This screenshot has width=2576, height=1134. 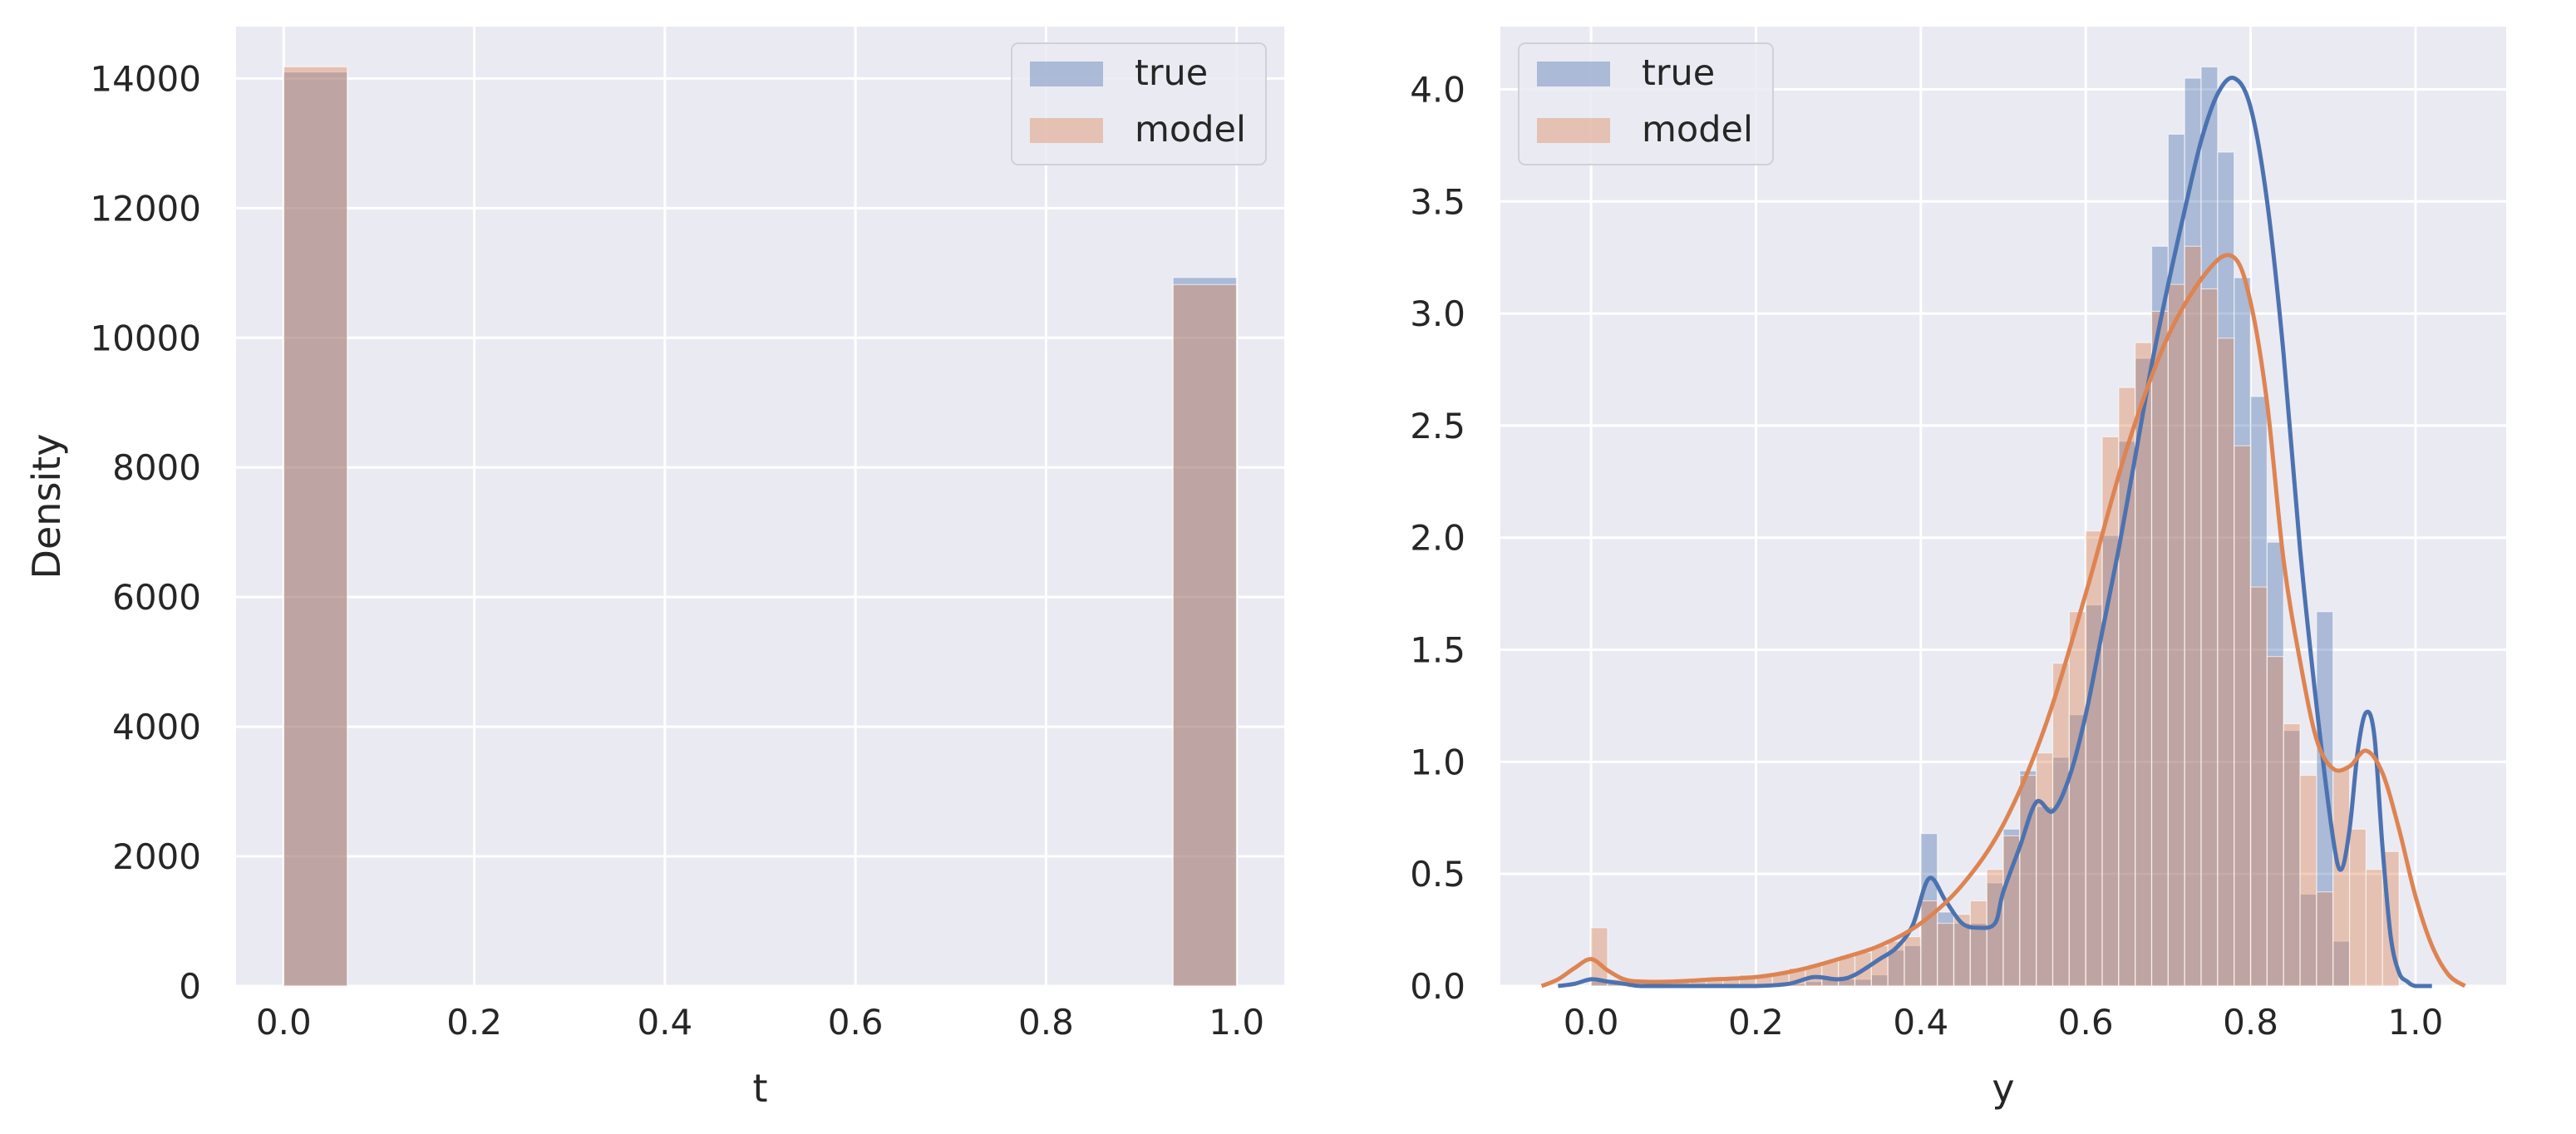 What do you see at coordinates (156, 727) in the screenshot?
I see `y-tick-label: 4000` at bounding box center [156, 727].